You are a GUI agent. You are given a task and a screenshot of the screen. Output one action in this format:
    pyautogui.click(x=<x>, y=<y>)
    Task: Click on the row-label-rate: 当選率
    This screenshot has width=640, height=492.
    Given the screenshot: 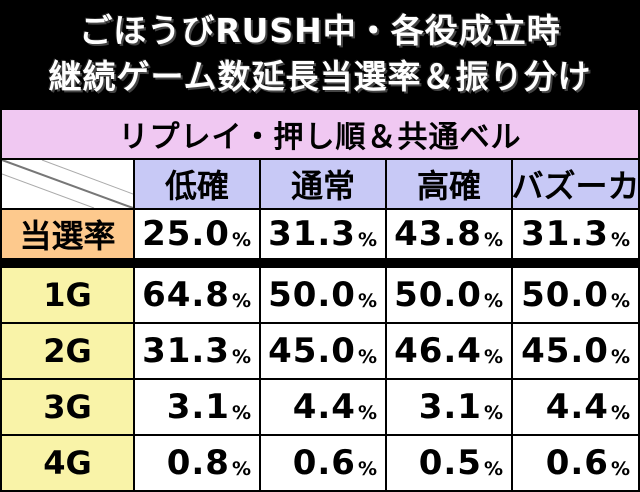 What is the action you would take?
    pyautogui.click(x=67, y=234)
    